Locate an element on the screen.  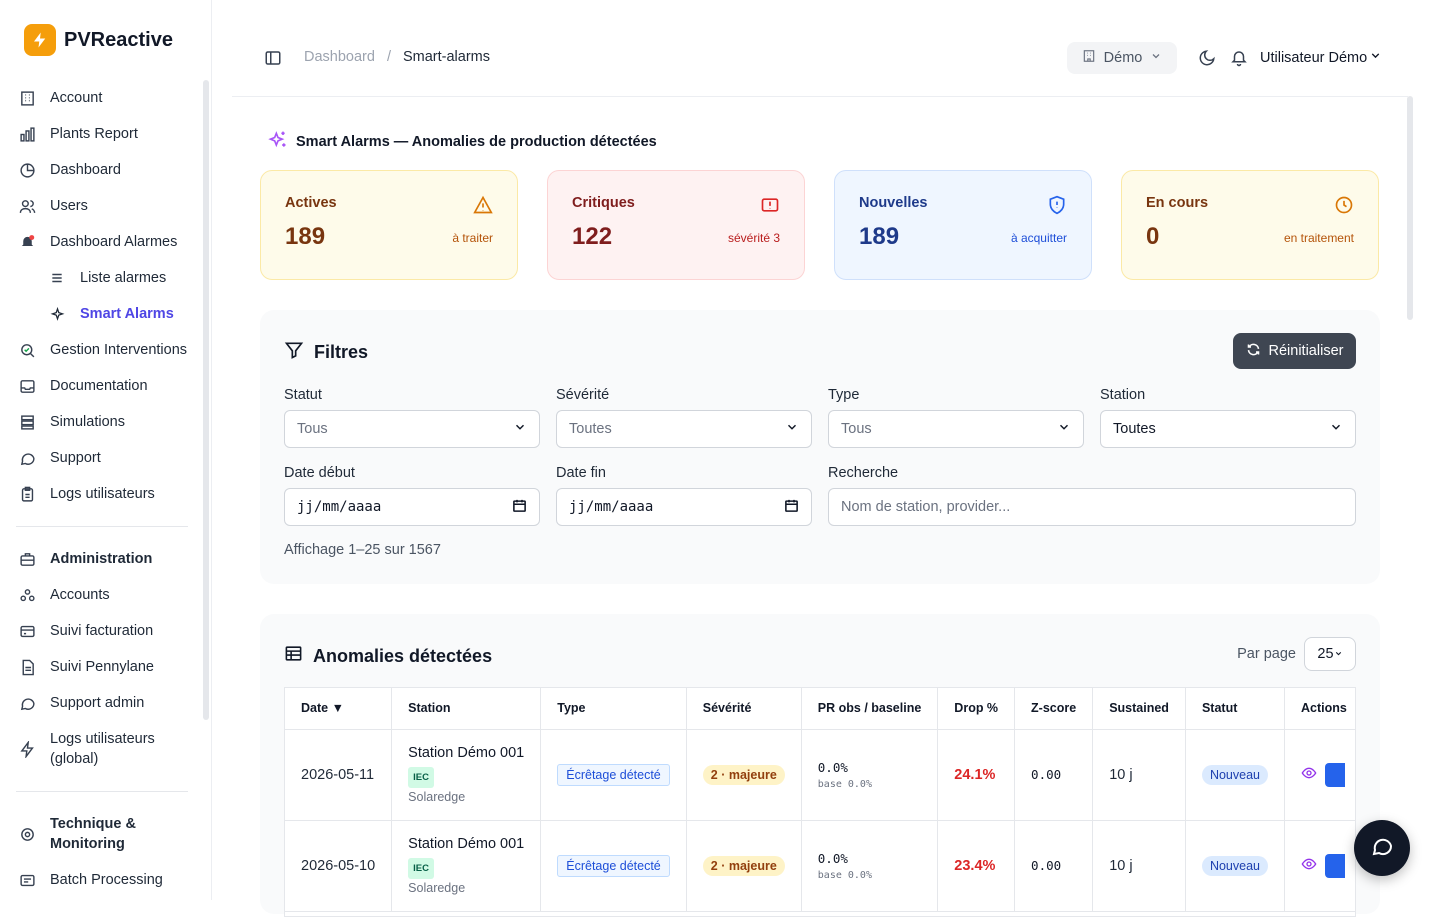
sparkle-icon is located at coordinates (57, 314).